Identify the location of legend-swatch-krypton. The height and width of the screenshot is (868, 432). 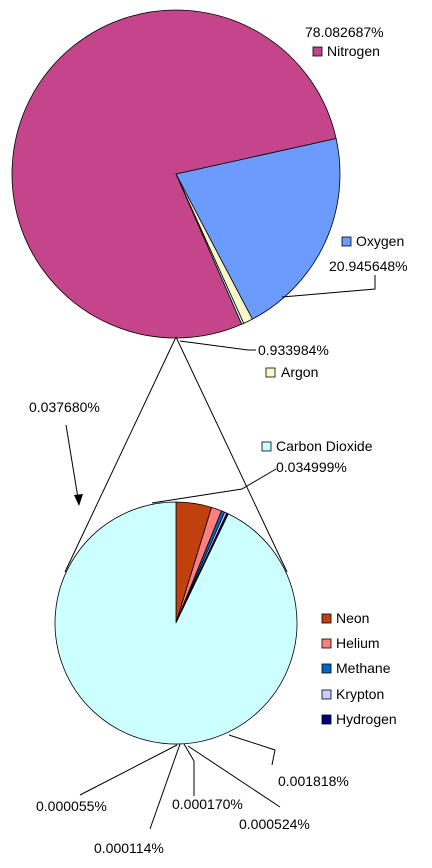
(326, 694).